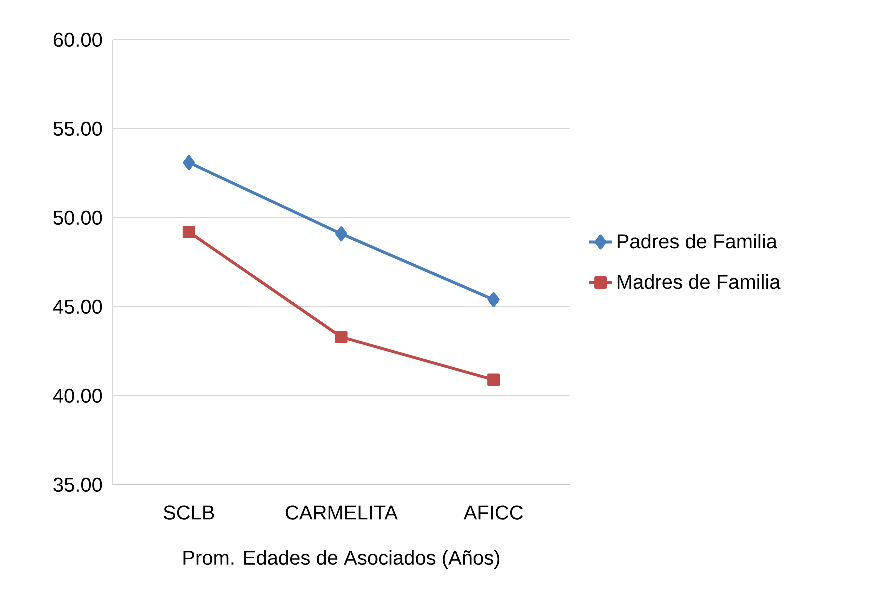 The width and height of the screenshot is (879, 594). I want to click on y-tick-label: 45.00, so click(77, 307).